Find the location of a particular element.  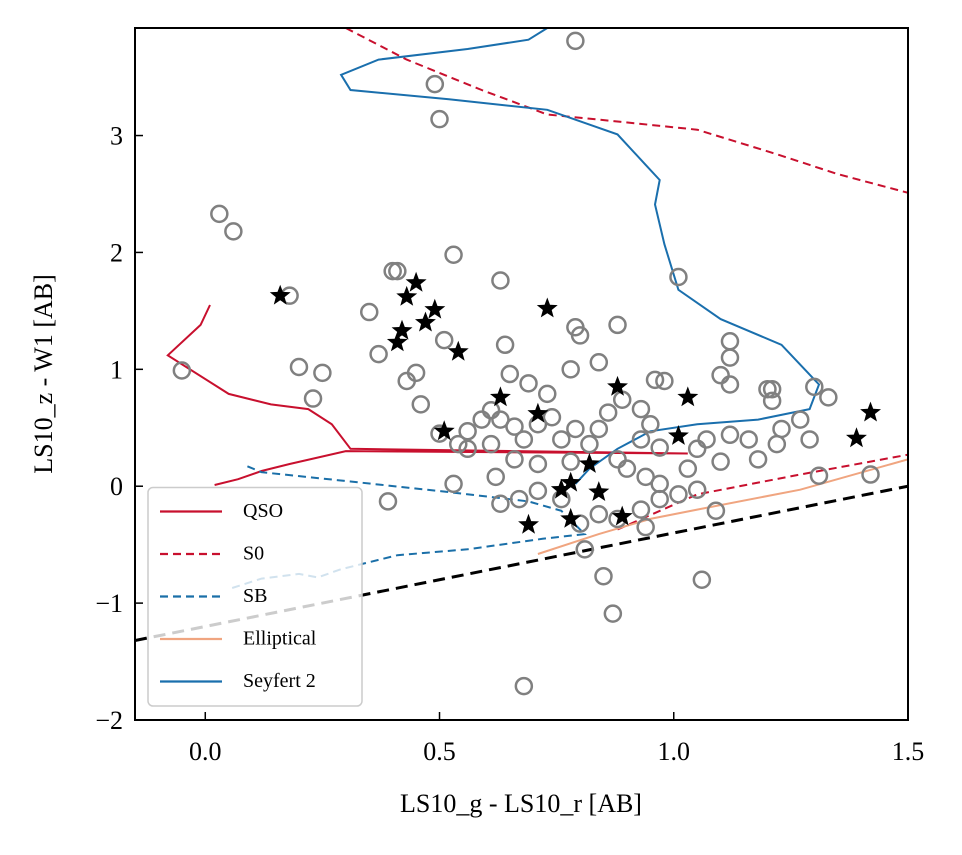

legend-label: SB is located at coordinates (255, 596).